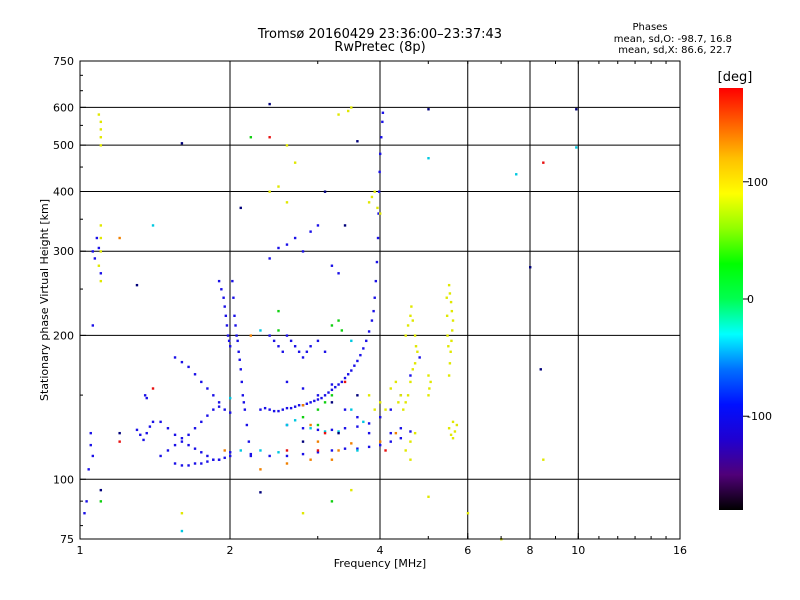  Describe the element at coordinates (672, 39) in the screenshot. I see `phase-legend-o: mean, sd,O: -98.7, 16.8` at that location.